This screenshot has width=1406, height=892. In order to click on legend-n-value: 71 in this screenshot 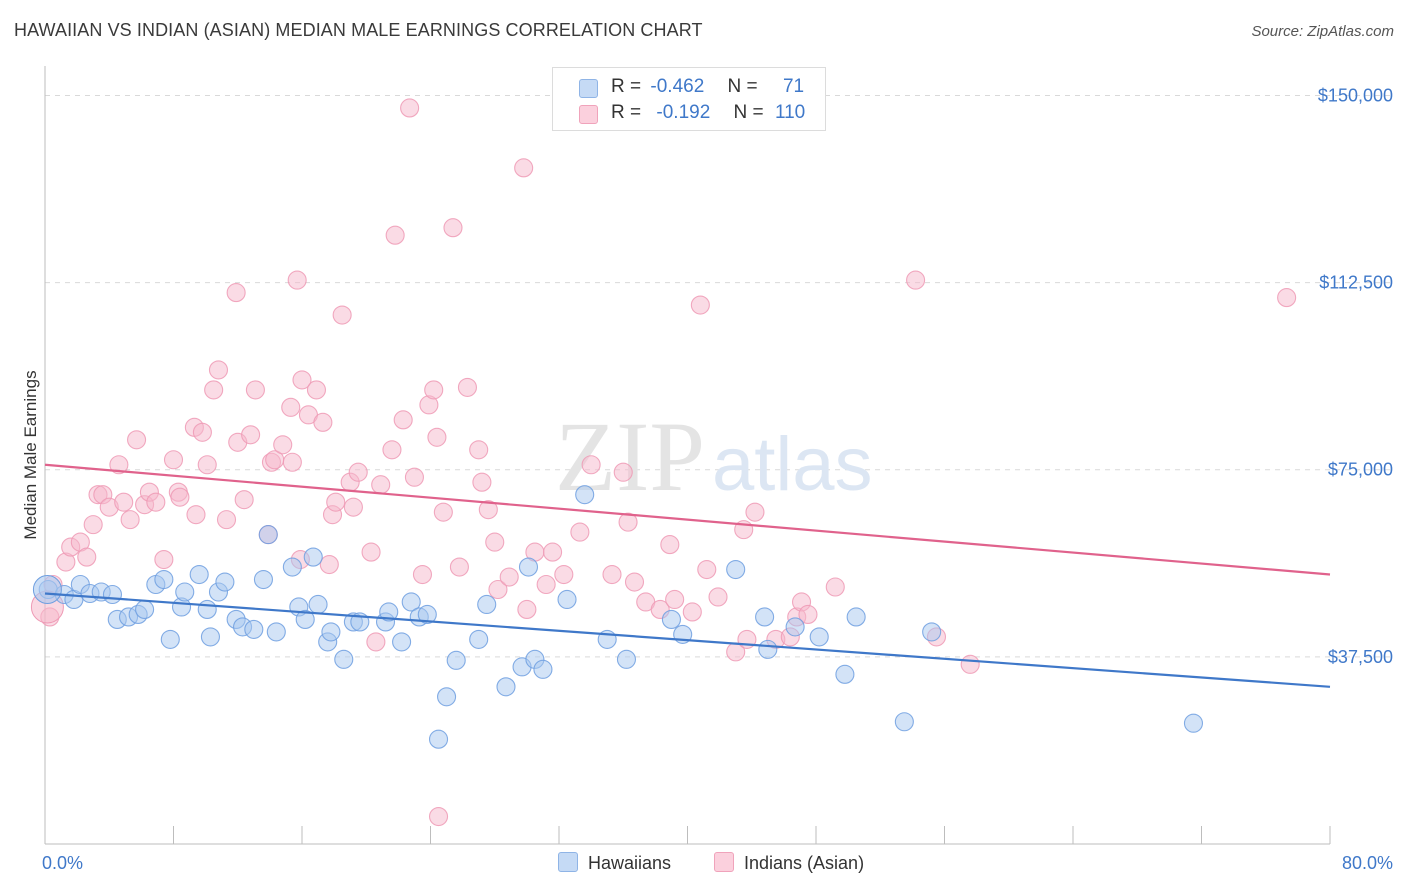, I will do `click(793, 86)`.